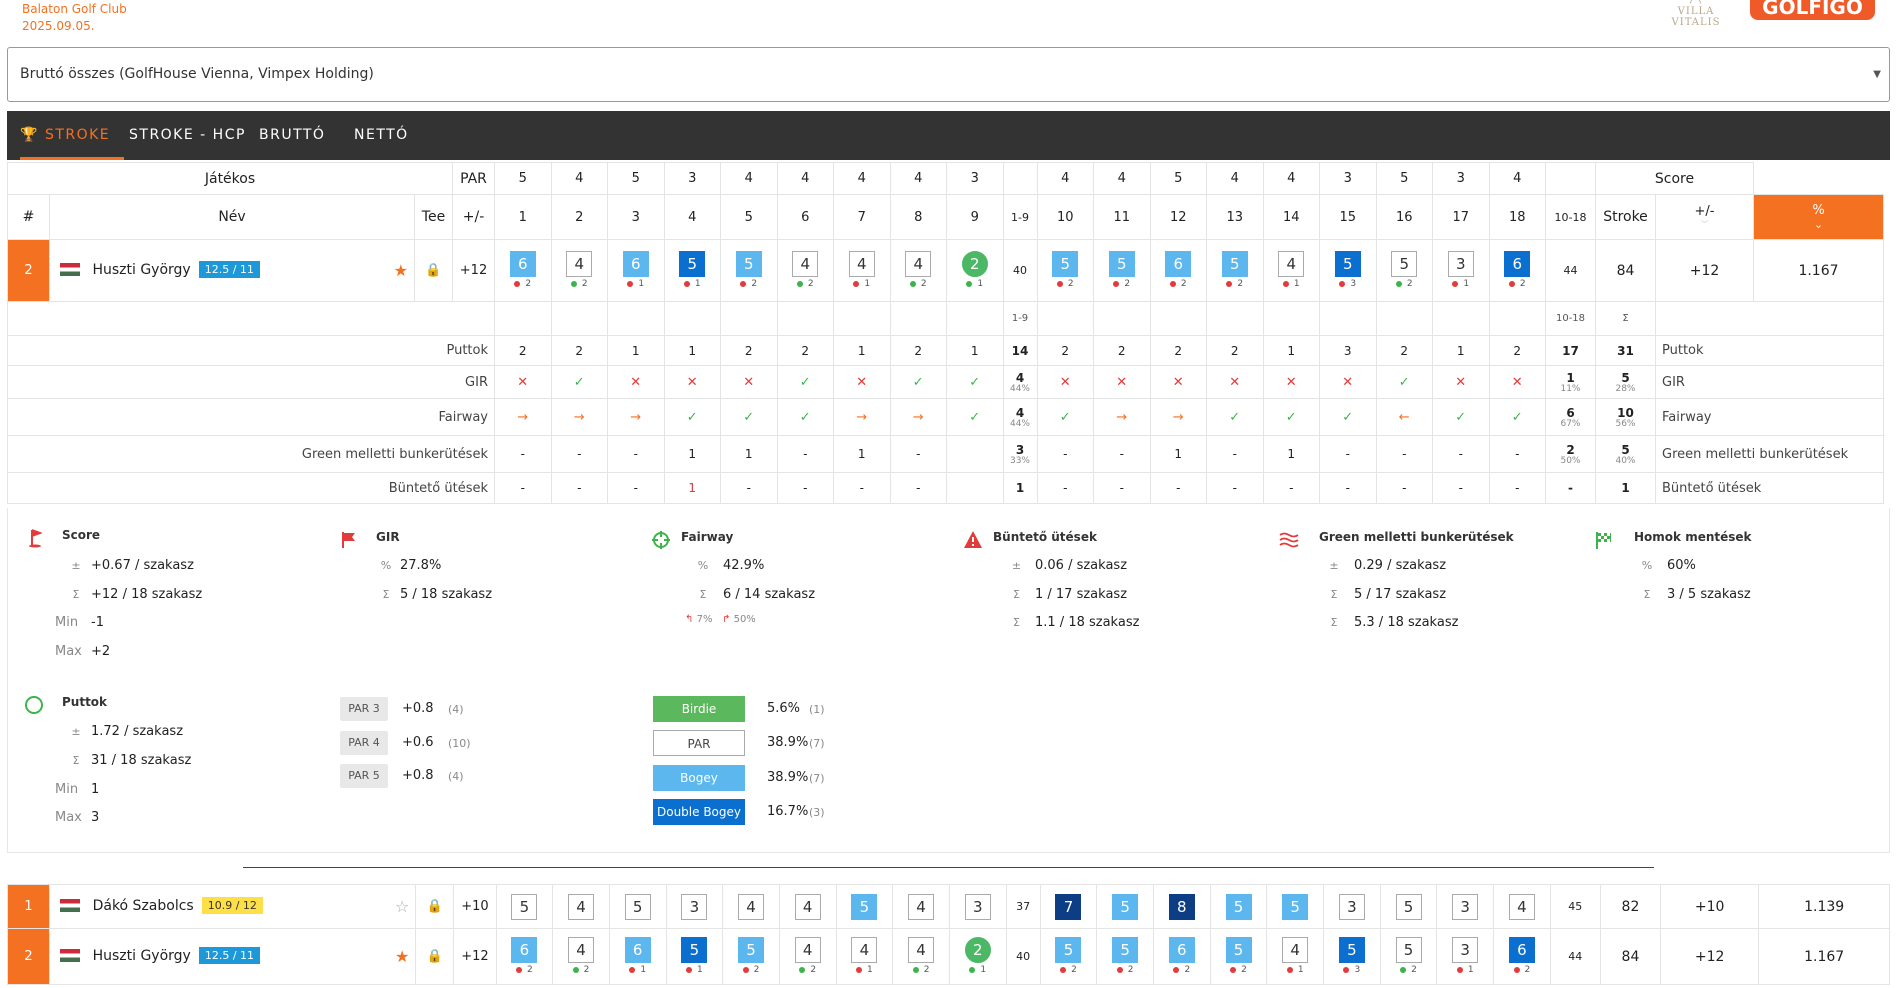 Image resolution: width=1896 pixels, height=988 pixels. What do you see at coordinates (1068, 906) in the screenshot?
I see `score-box: 7` at bounding box center [1068, 906].